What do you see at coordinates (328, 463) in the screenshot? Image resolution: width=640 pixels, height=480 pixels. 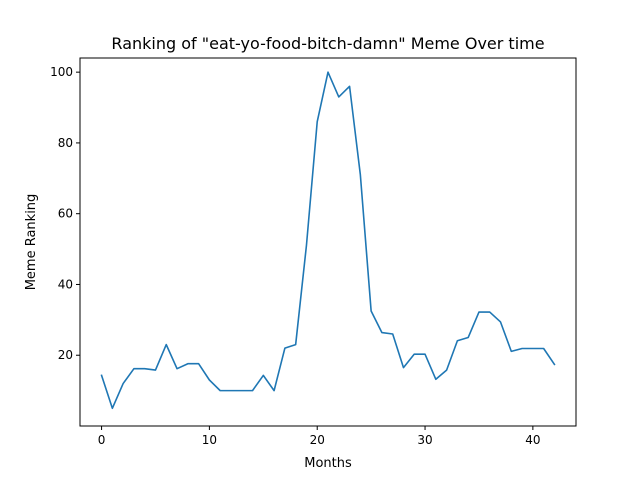 I see `x-axis-label: Months` at bounding box center [328, 463].